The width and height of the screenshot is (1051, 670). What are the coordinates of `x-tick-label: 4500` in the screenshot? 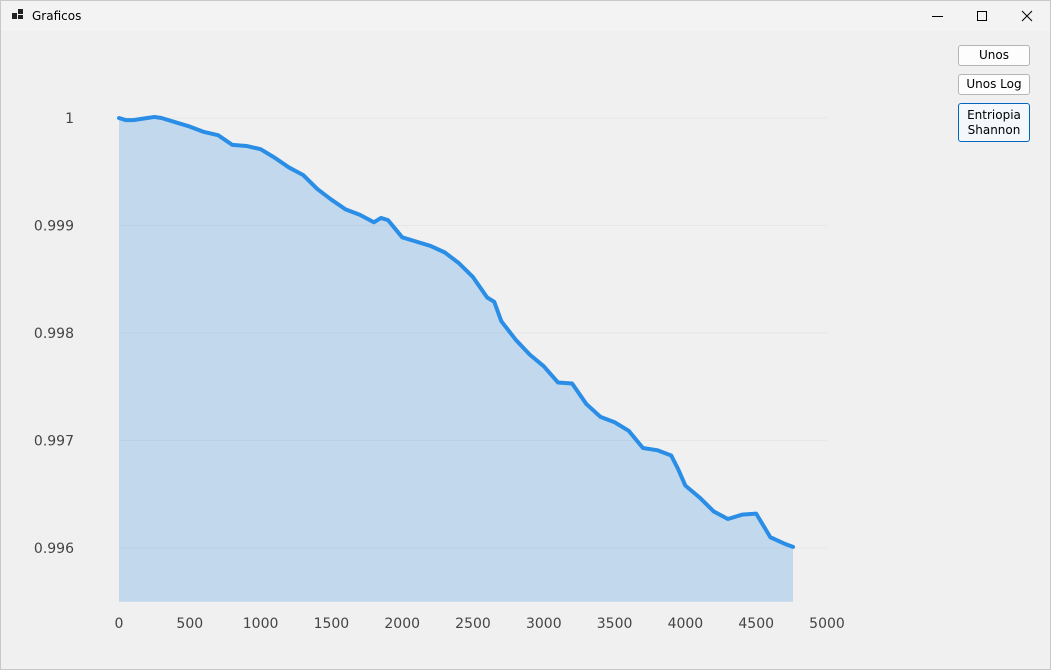 It's located at (756, 624).